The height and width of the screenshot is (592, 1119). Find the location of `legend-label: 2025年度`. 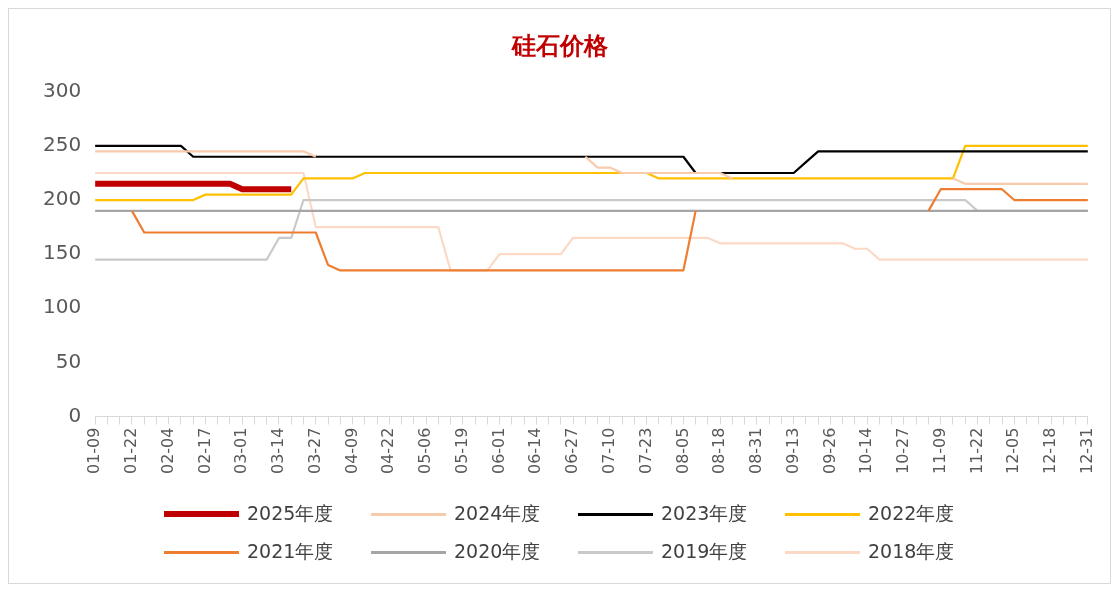

legend-label: 2025年度 is located at coordinates (290, 513).